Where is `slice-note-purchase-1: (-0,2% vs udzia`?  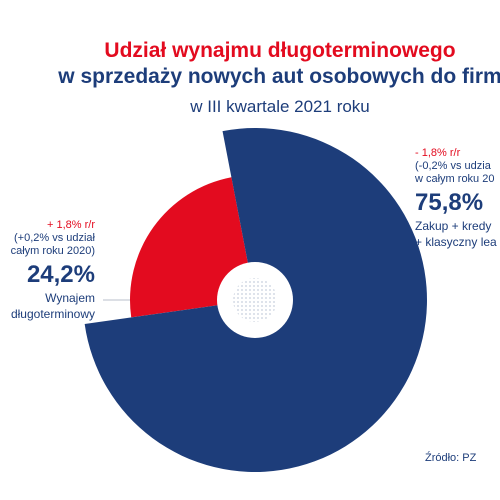 slice-note-purchase-1: (-0,2% vs udzia is located at coordinates (453, 166).